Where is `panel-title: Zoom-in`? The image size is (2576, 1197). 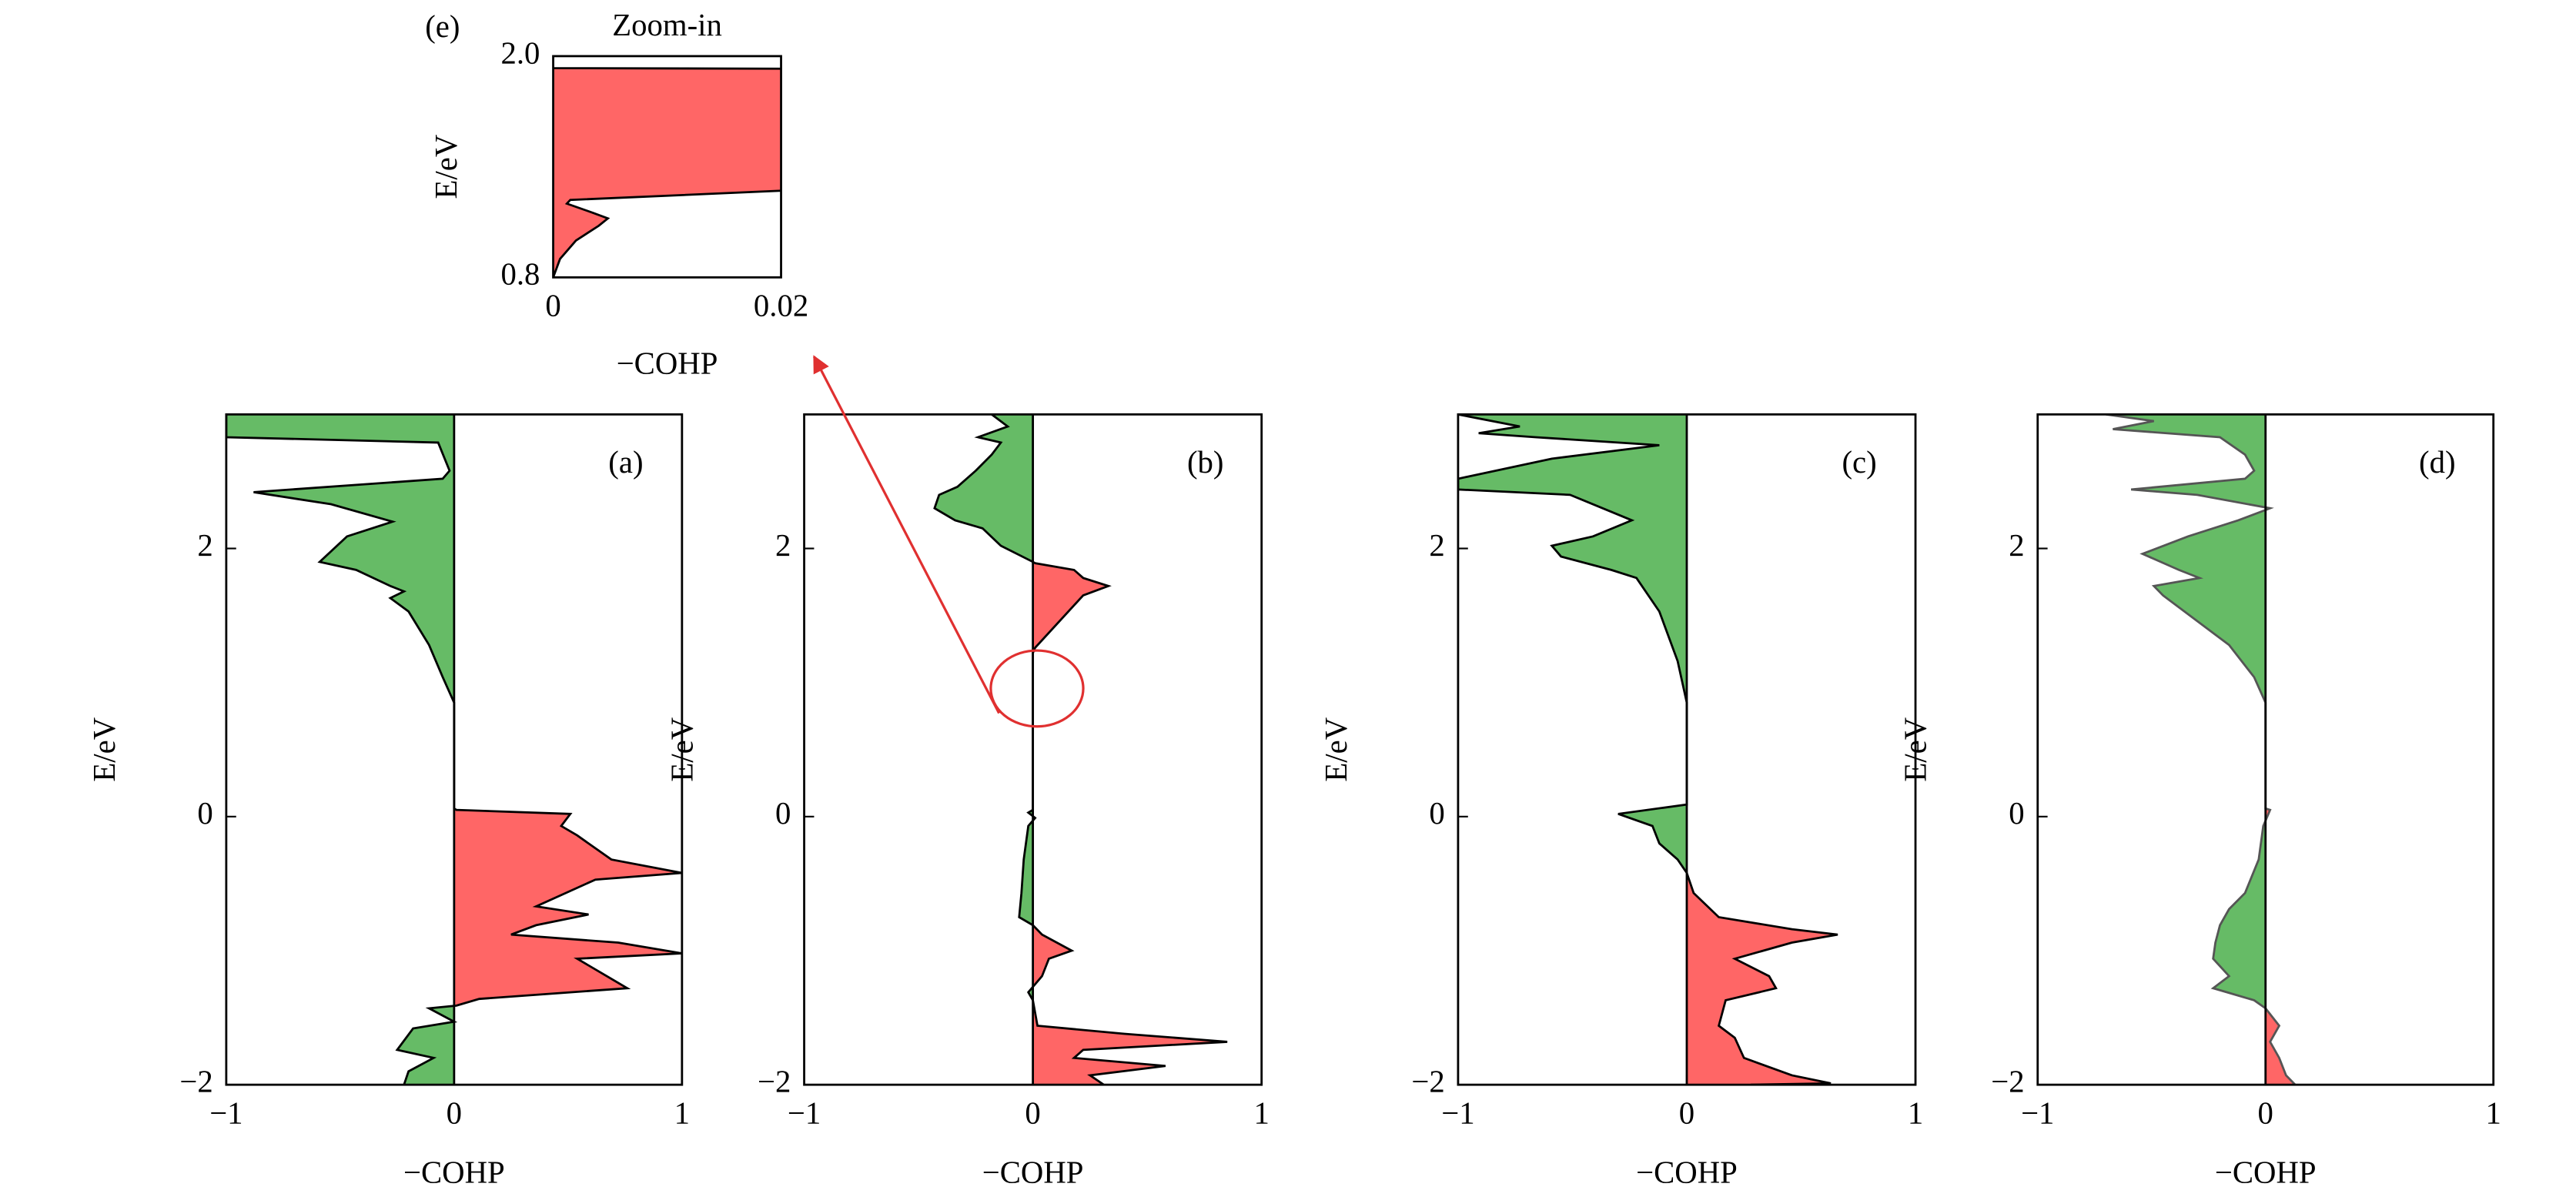 panel-title: Zoom-in is located at coordinates (667, 25).